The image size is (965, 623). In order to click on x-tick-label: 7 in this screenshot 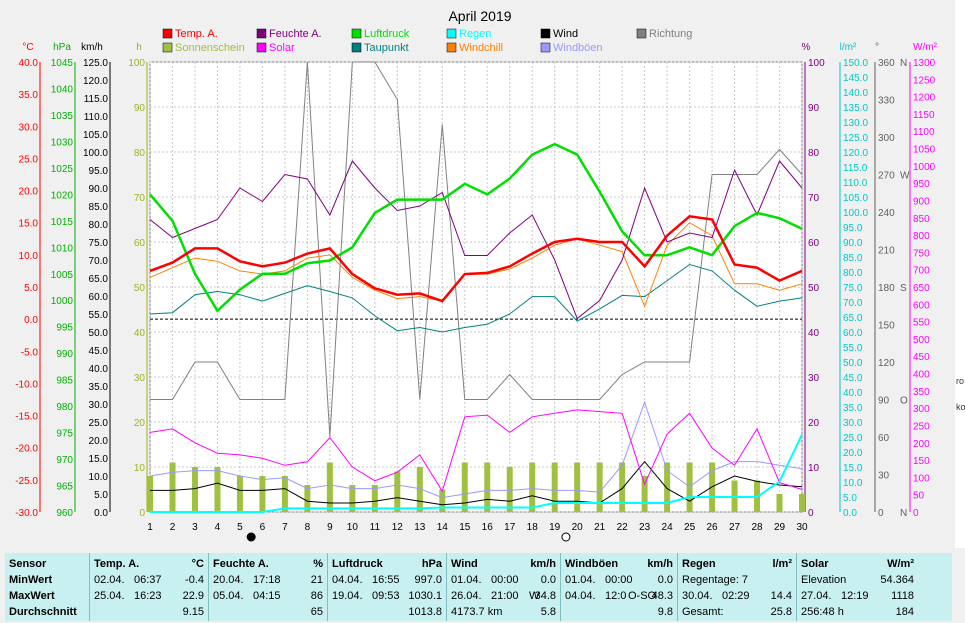, I will do `click(285, 527)`.